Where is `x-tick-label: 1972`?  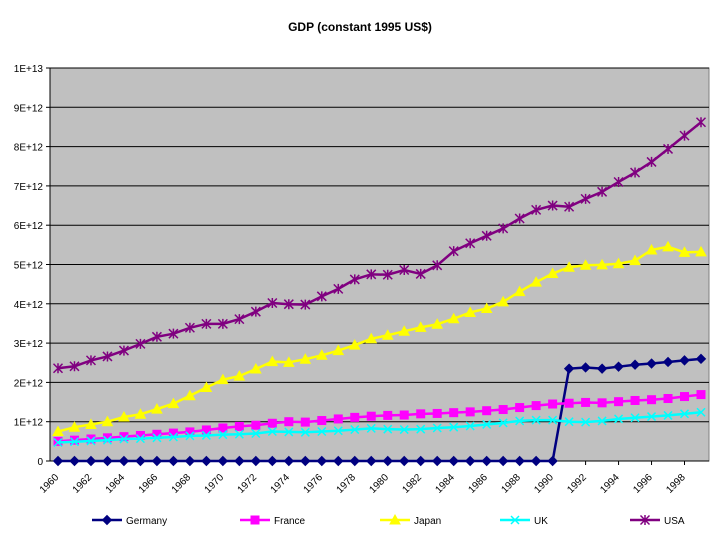 x-tick-label: 1972 is located at coordinates (248, 484).